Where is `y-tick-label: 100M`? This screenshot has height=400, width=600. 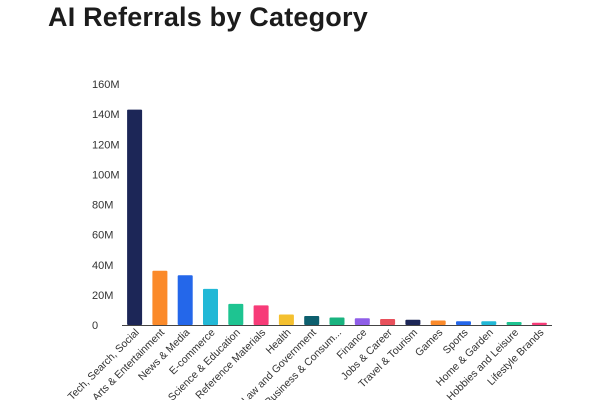 y-tick-label: 100M is located at coordinates (106, 175).